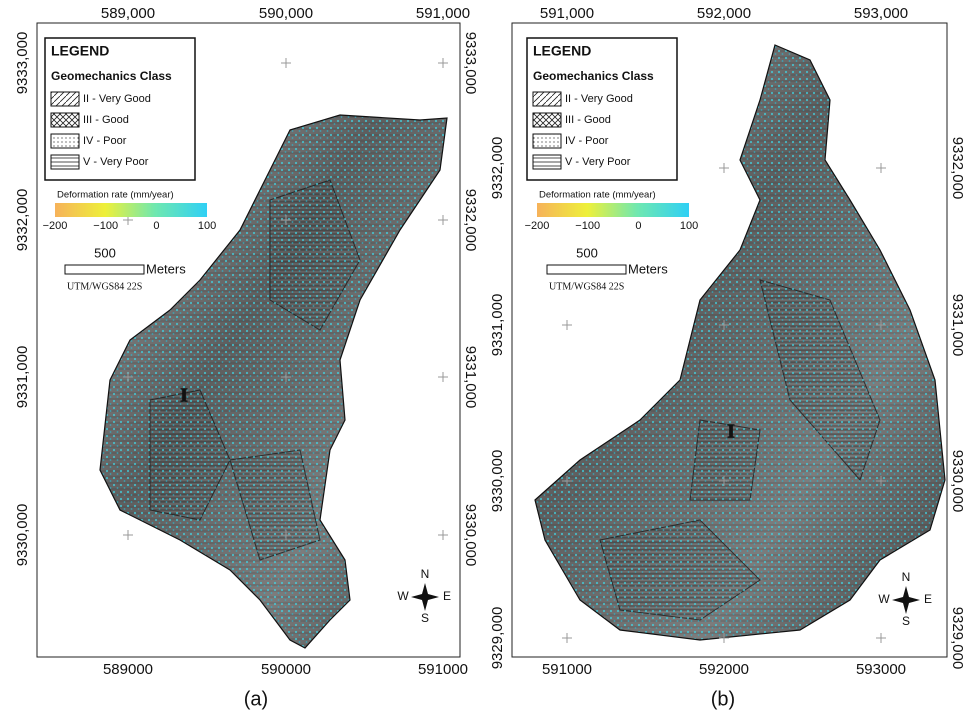 The width and height of the screenshot is (965, 715). Describe the element at coordinates (256, 699) in the screenshot. I see `panel-caption: (a)` at that location.